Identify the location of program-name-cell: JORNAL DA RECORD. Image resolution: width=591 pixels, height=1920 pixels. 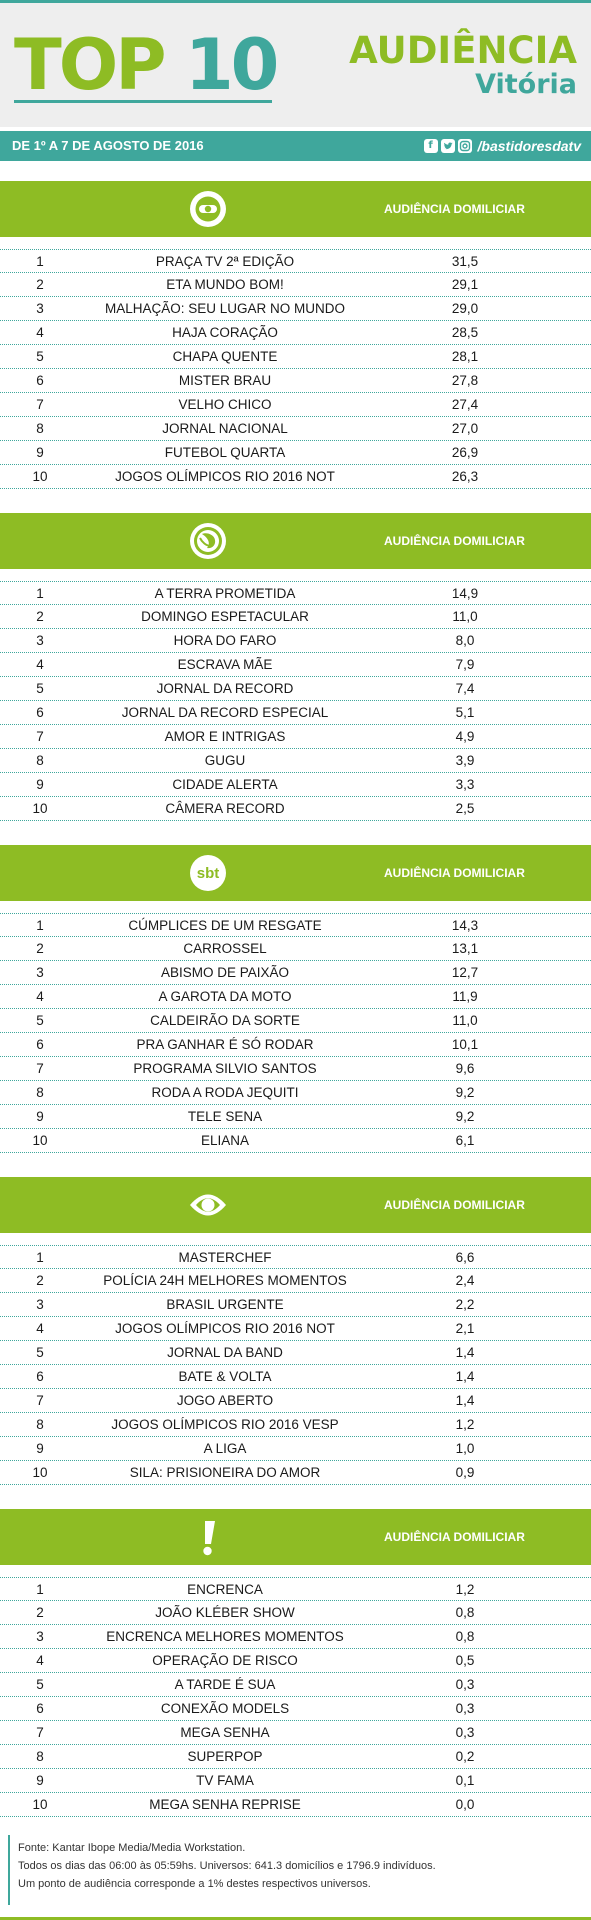
(225, 688).